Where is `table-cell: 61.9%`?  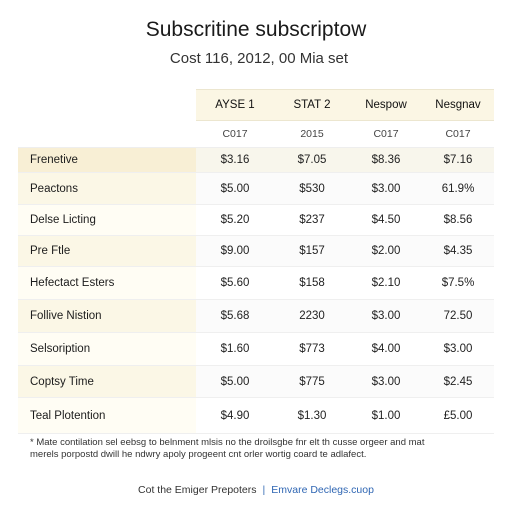 table-cell: 61.9% is located at coordinates (458, 188).